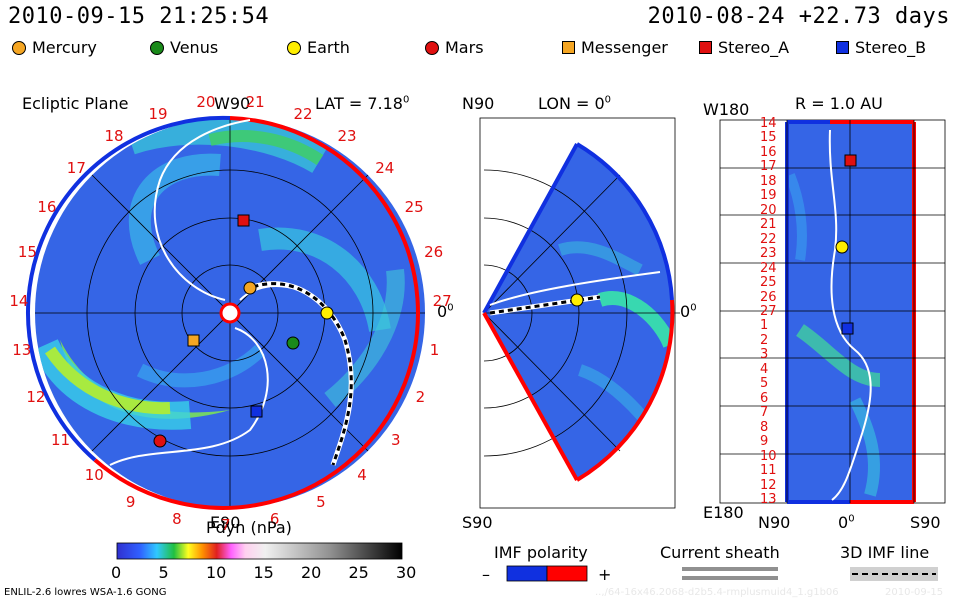  Describe the element at coordinates (768, 268) in the screenshot. I see `radial-tick-label: 24` at that location.